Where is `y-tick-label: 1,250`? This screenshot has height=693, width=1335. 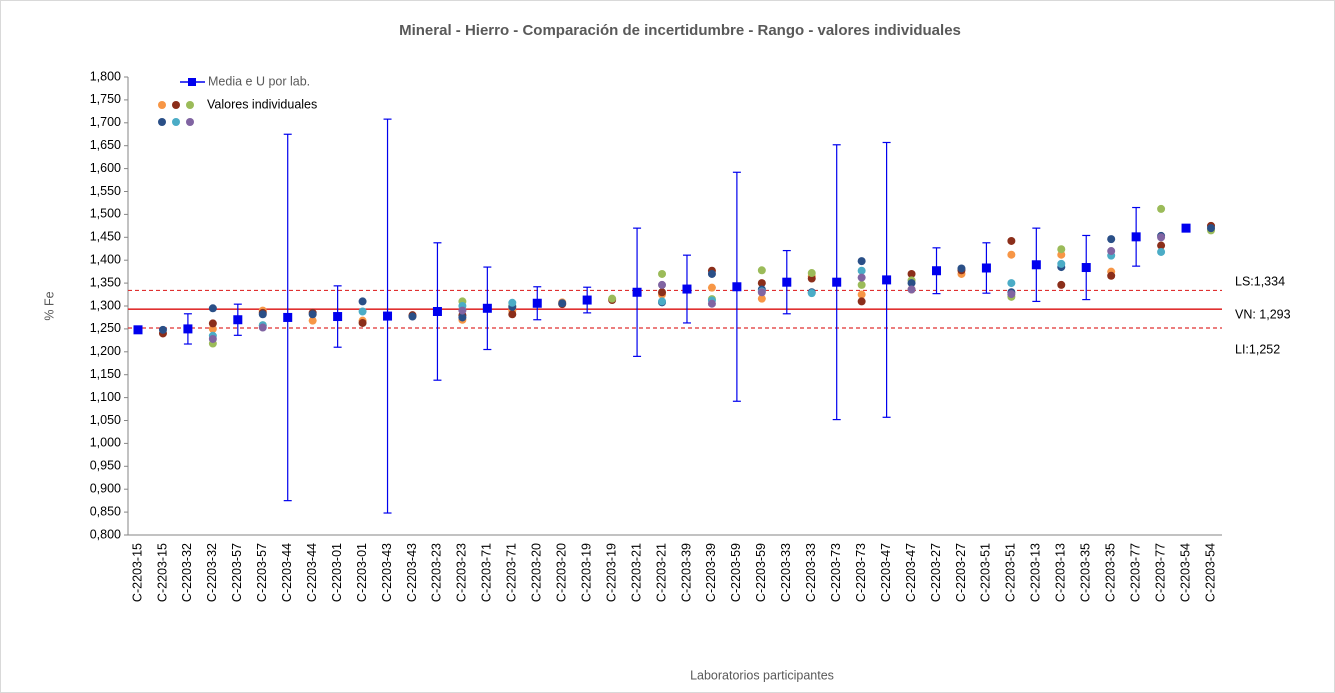
y-tick-label: 1,250 is located at coordinates (105, 328).